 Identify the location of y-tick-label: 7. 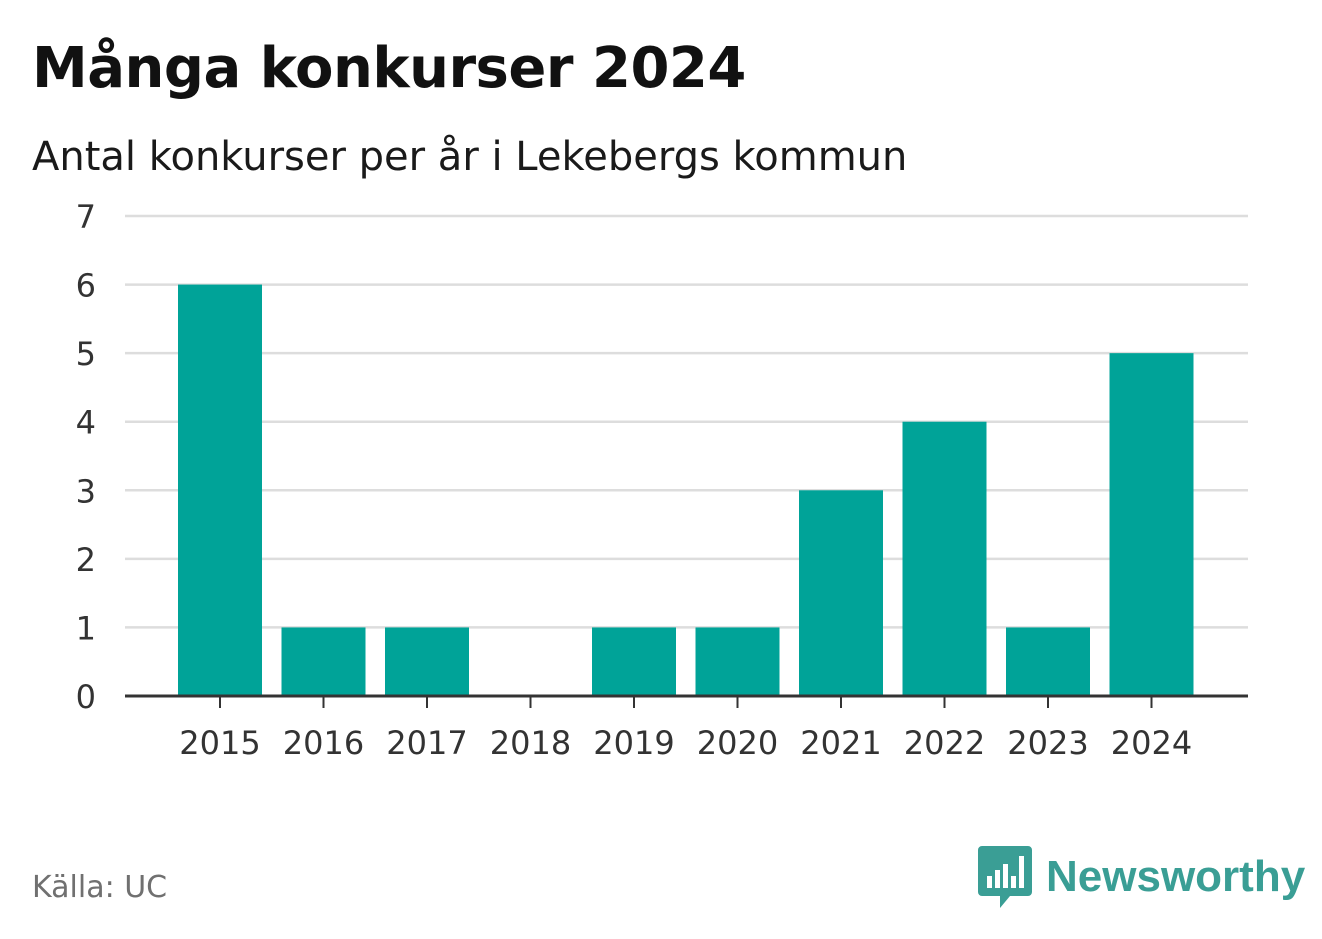
(86, 217).